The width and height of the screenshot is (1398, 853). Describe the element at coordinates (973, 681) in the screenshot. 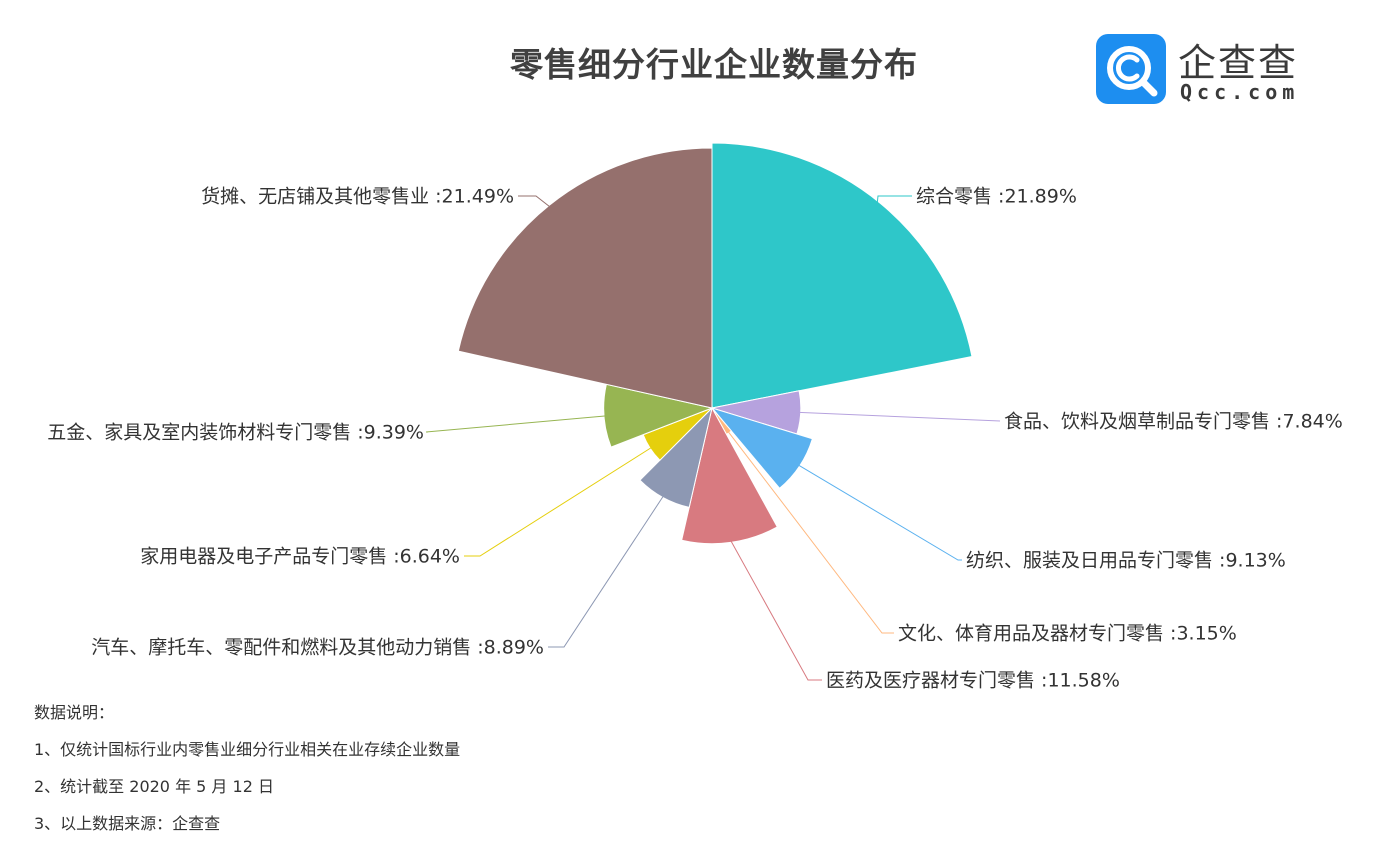

I see `slice-label-4: 医药及医疗器材专门零售 :11.58%` at that location.